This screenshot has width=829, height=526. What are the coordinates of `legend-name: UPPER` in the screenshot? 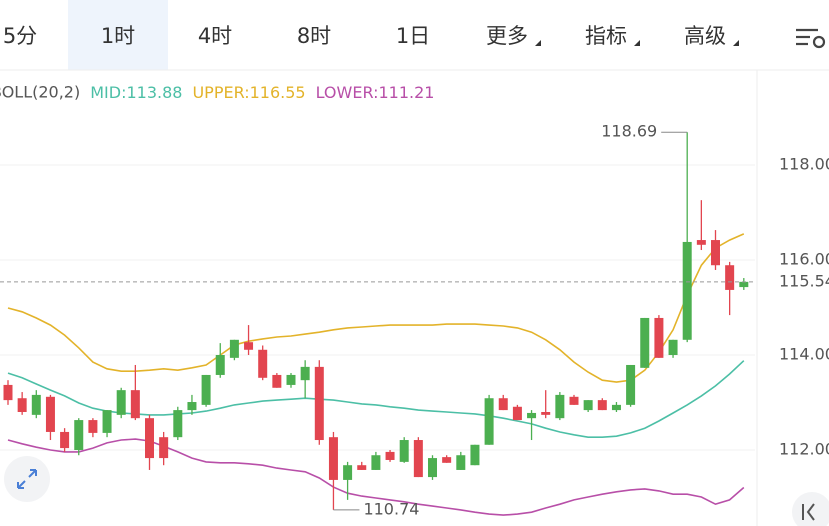 It's located at (218, 92).